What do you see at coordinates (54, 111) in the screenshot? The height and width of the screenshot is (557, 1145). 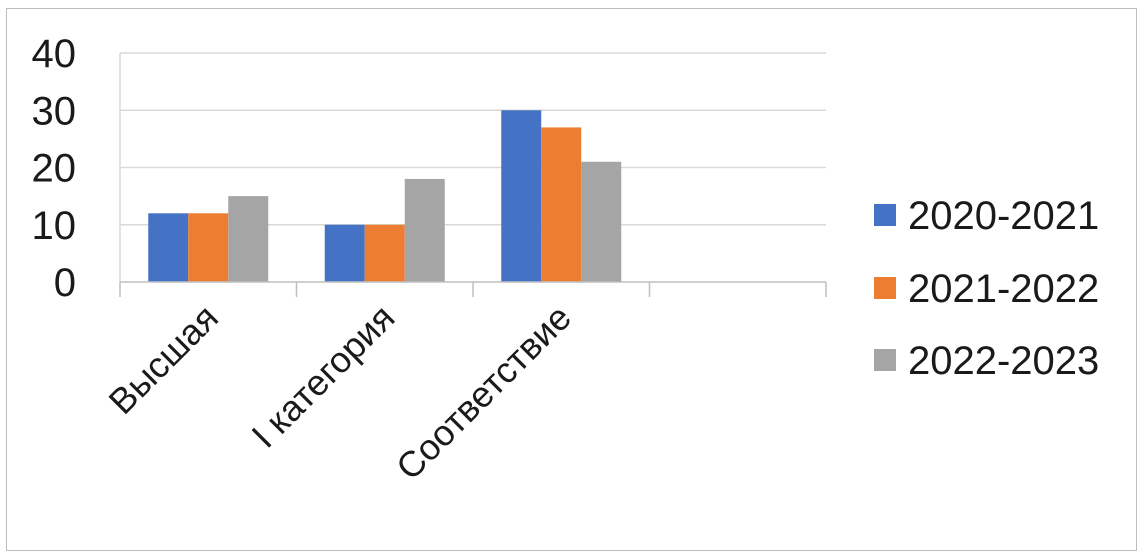 I see `y-tick-label: 30` at bounding box center [54, 111].